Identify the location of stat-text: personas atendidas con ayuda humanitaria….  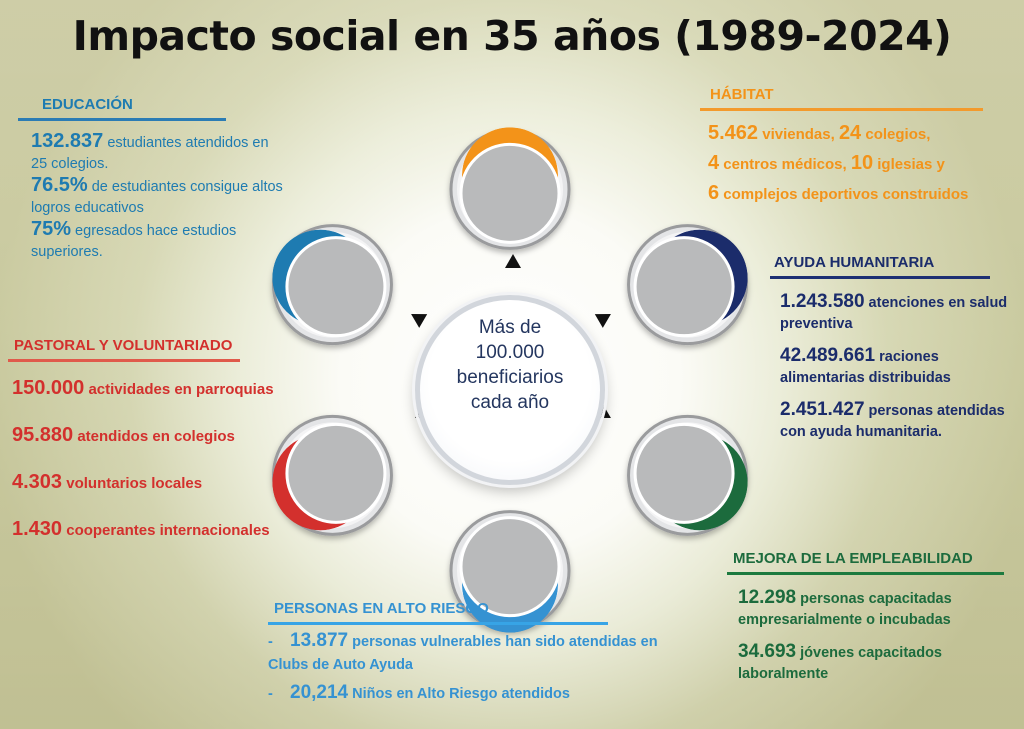
(892, 421).